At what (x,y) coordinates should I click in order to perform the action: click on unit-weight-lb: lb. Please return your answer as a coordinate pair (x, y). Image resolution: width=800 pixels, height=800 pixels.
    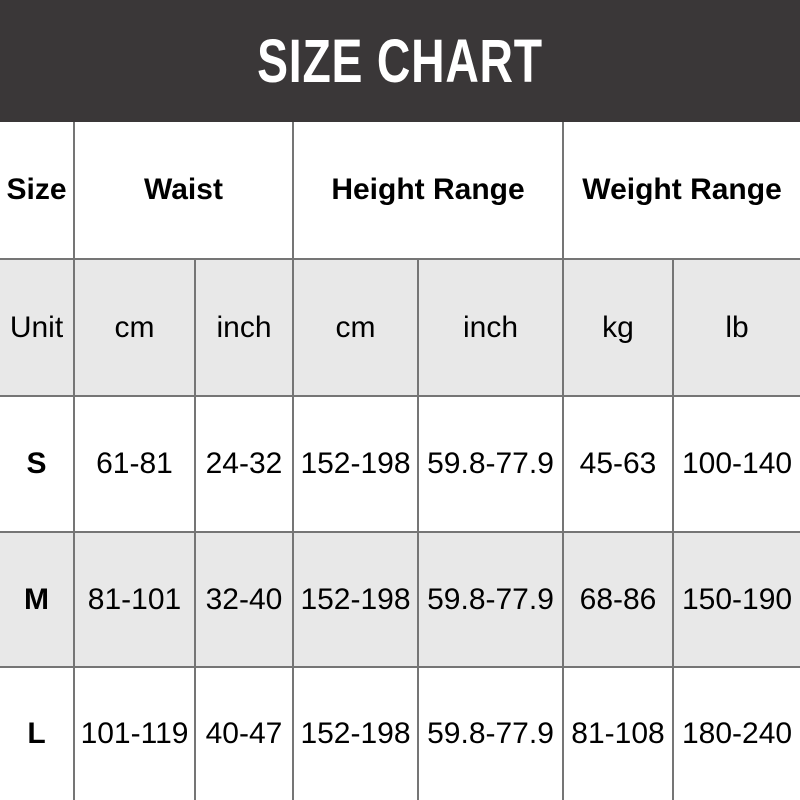
    Looking at the image, I should click on (736, 327).